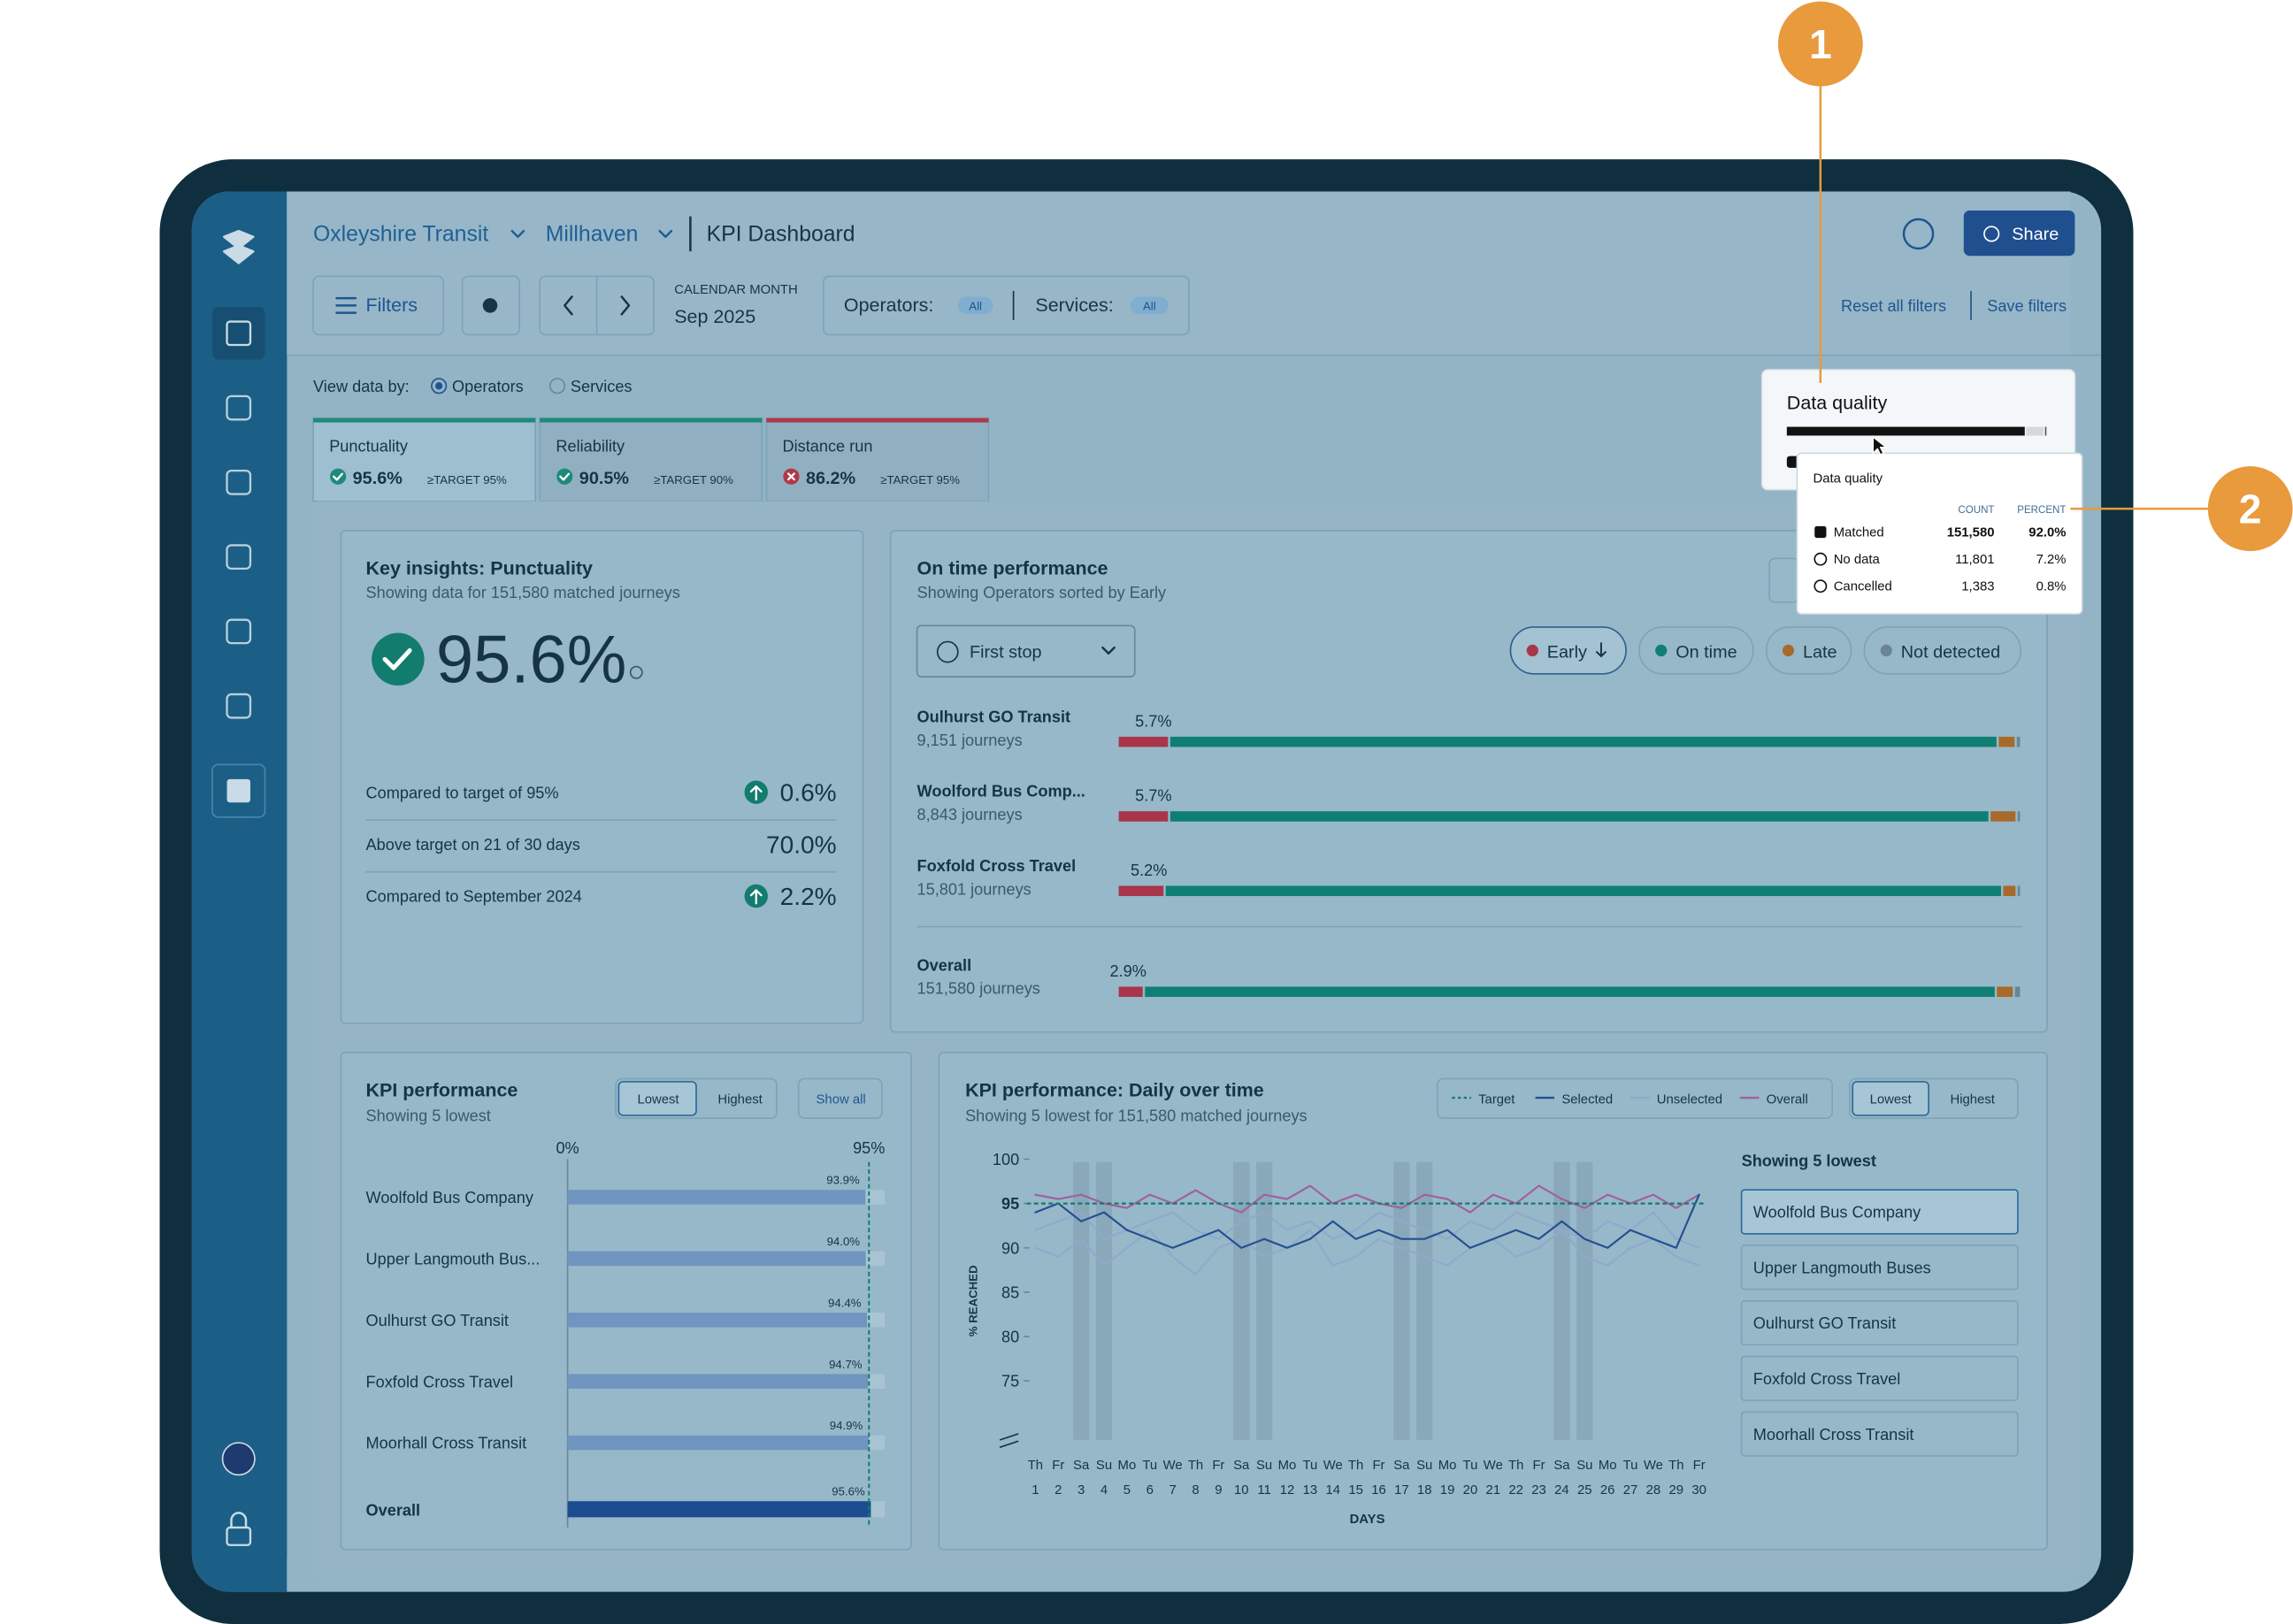 This screenshot has height=1624, width=2293. Describe the element at coordinates (1653, 1490) in the screenshot. I see `label: 28` at that location.